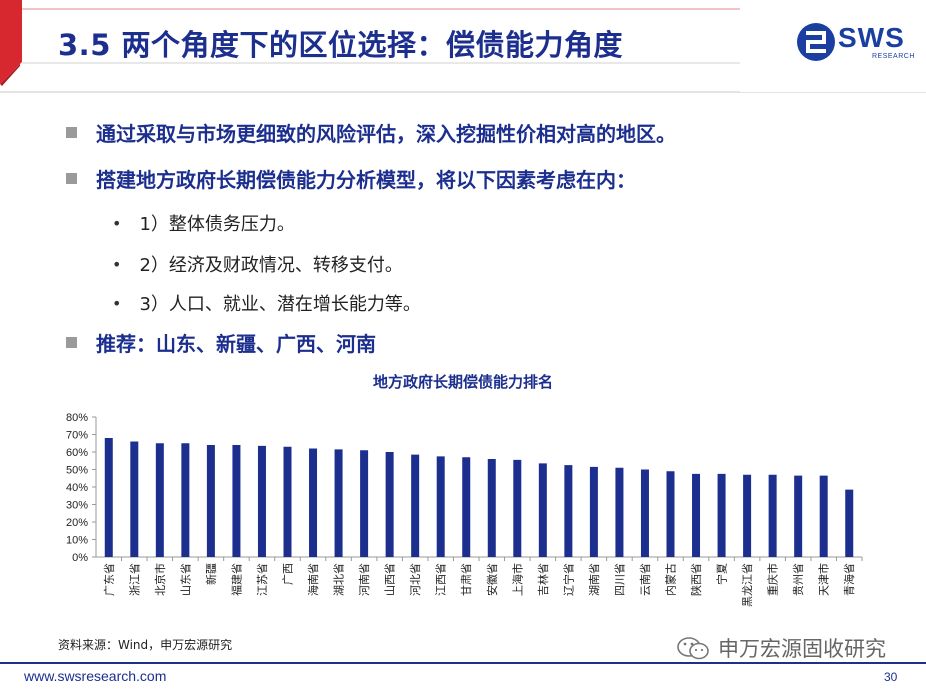 The image size is (926, 689). What do you see at coordinates (463, 663) in the screenshot?
I see `footer-divider` at bounding box center [463, 663].